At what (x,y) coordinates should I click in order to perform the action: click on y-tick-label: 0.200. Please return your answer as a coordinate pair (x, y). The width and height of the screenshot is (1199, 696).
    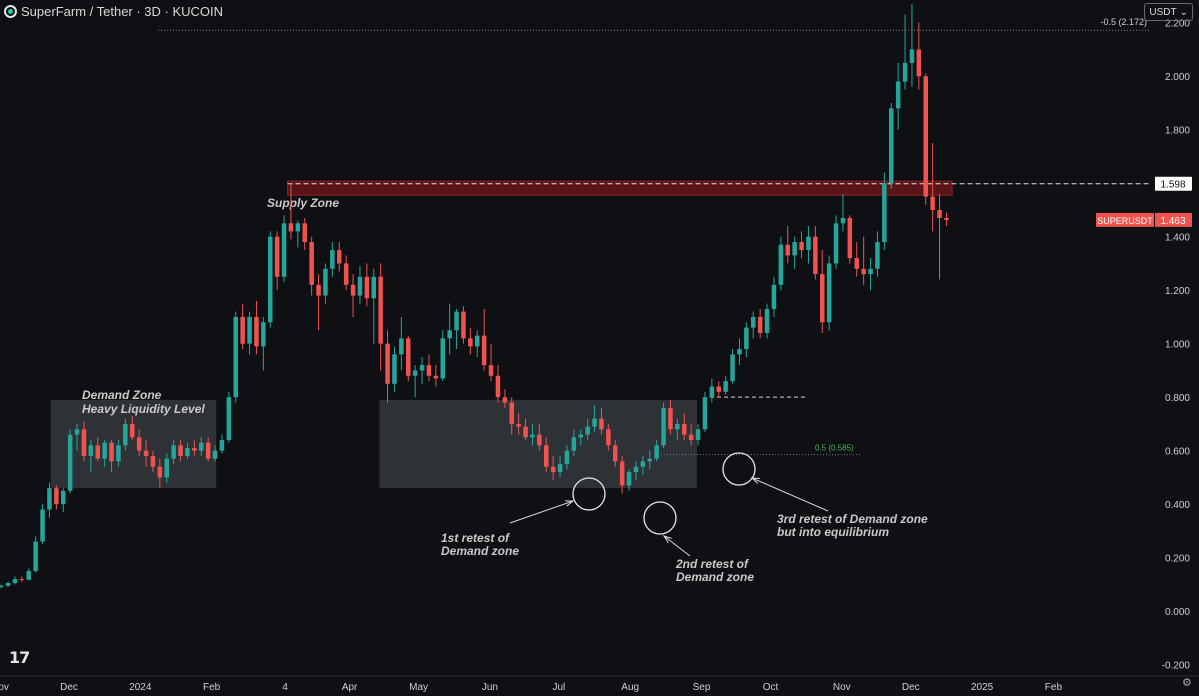
    Looking at the image, I should click on (1177, 559).